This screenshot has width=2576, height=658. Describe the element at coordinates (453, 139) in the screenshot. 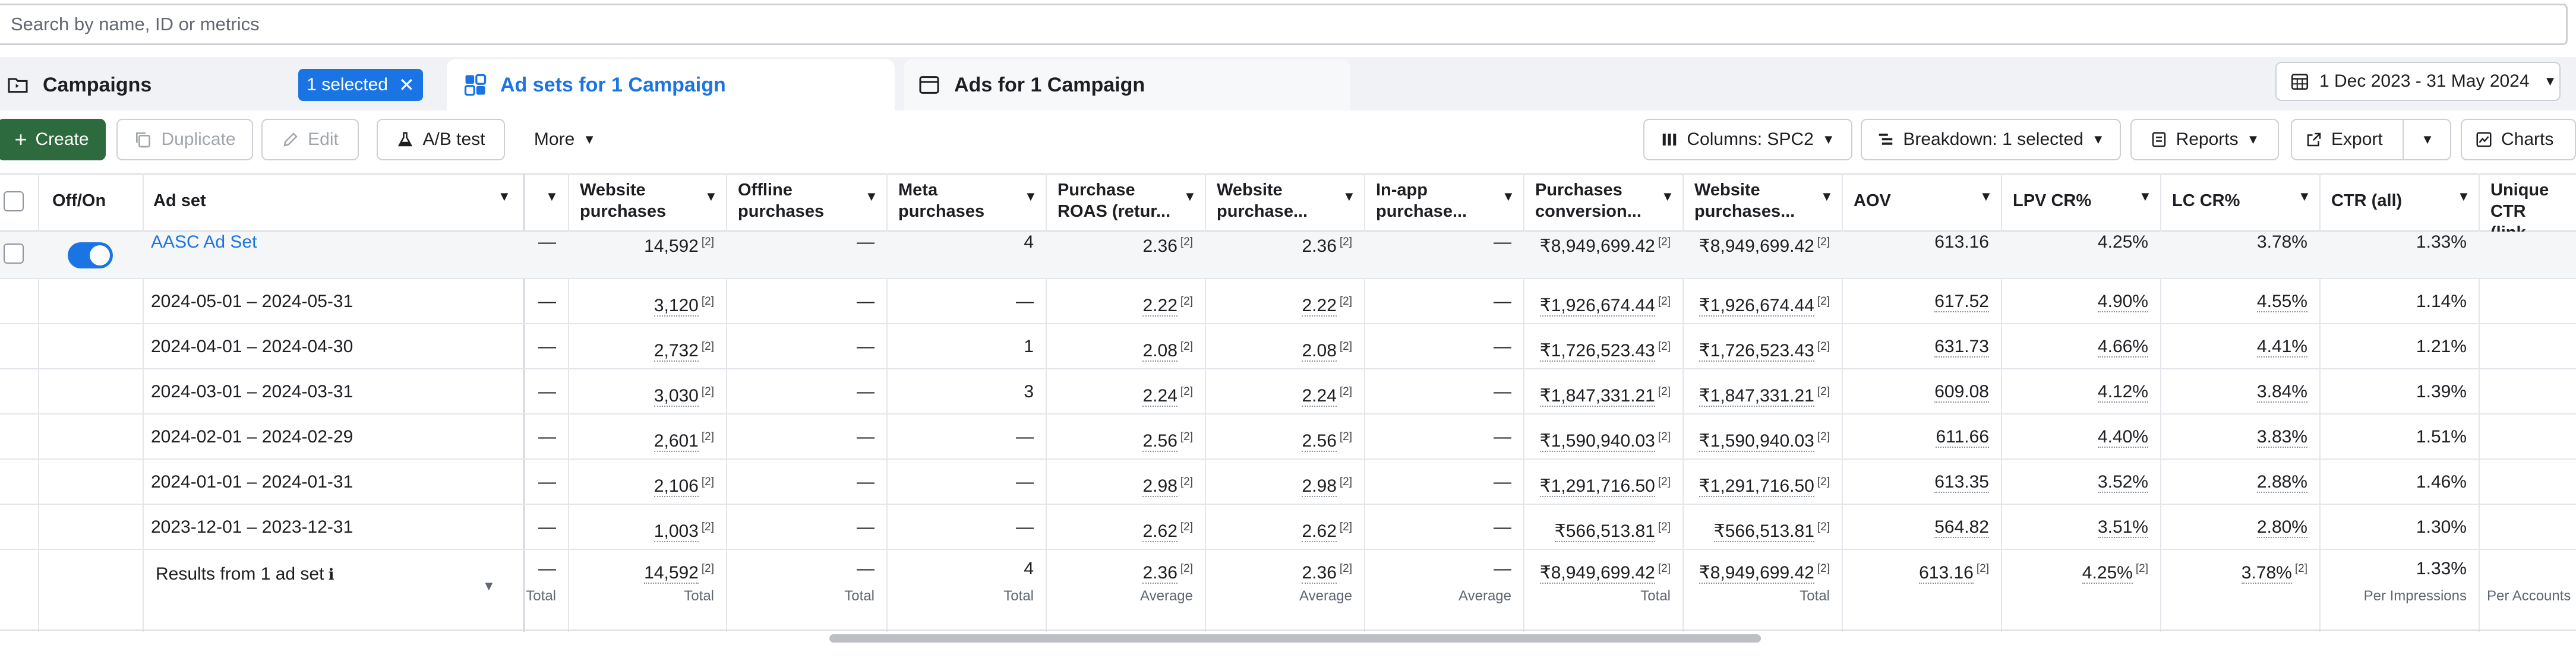

I see `ab-test-label: A/B test` at that location.